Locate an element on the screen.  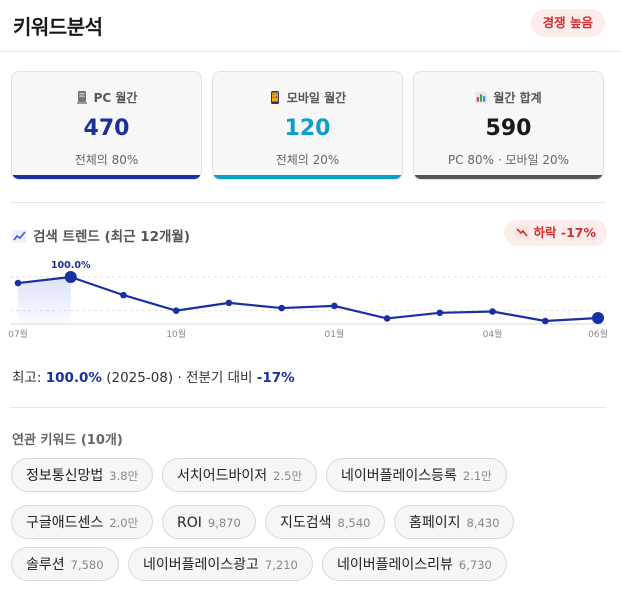
chart-tick-label: 01월 is located at coordinates (334, 334).